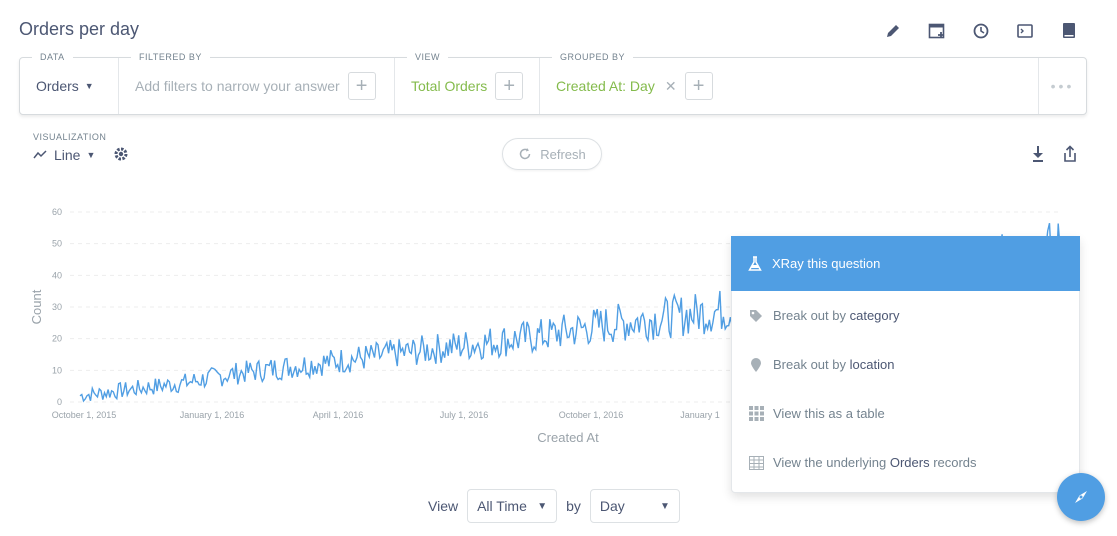 The width and height of the screenshot is (1117, 536). I want to click on view-label: View, so click(443, 506).